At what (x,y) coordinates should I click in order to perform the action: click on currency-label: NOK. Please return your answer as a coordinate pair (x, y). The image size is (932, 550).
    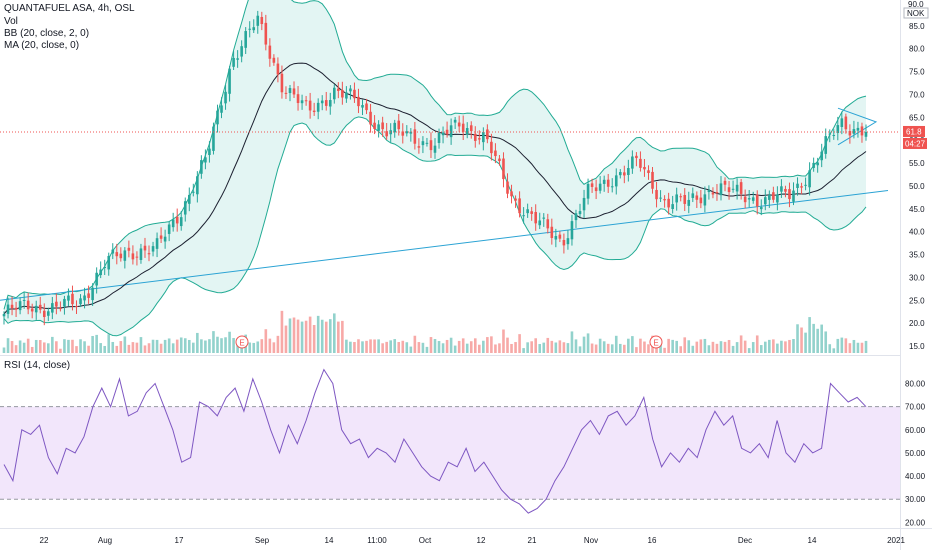
    Looking at the image, I should click on (916, 13).